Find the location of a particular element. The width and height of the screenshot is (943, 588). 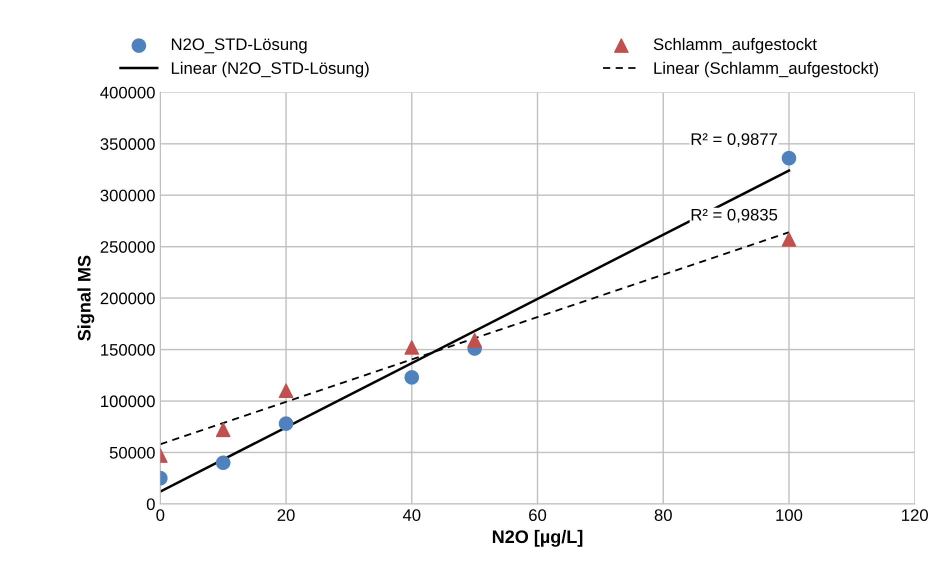

x-tick-label: 20 is located at coordinates (286, 515).